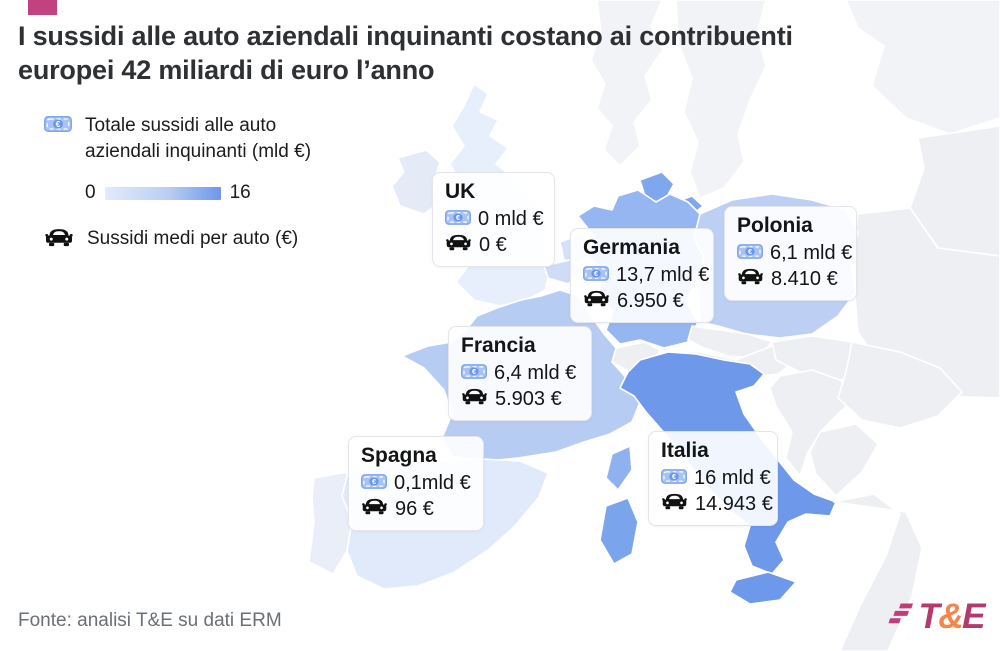  I want to click on total-subsidy-value: 16 mld €, so click(732, 478).